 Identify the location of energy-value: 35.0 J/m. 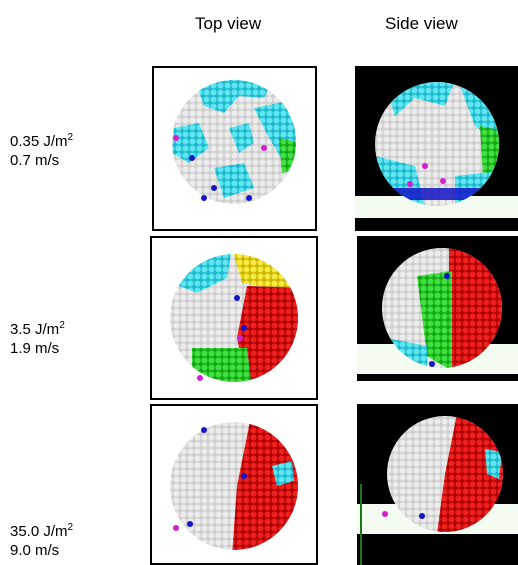
(39, 531).